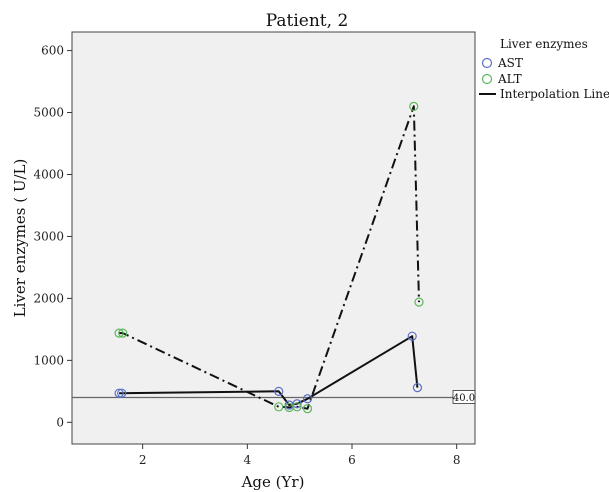 The height and width of the screenshot is (492, 609). I want to click on x-axis-label: Age (Yr), so click(273, 482).